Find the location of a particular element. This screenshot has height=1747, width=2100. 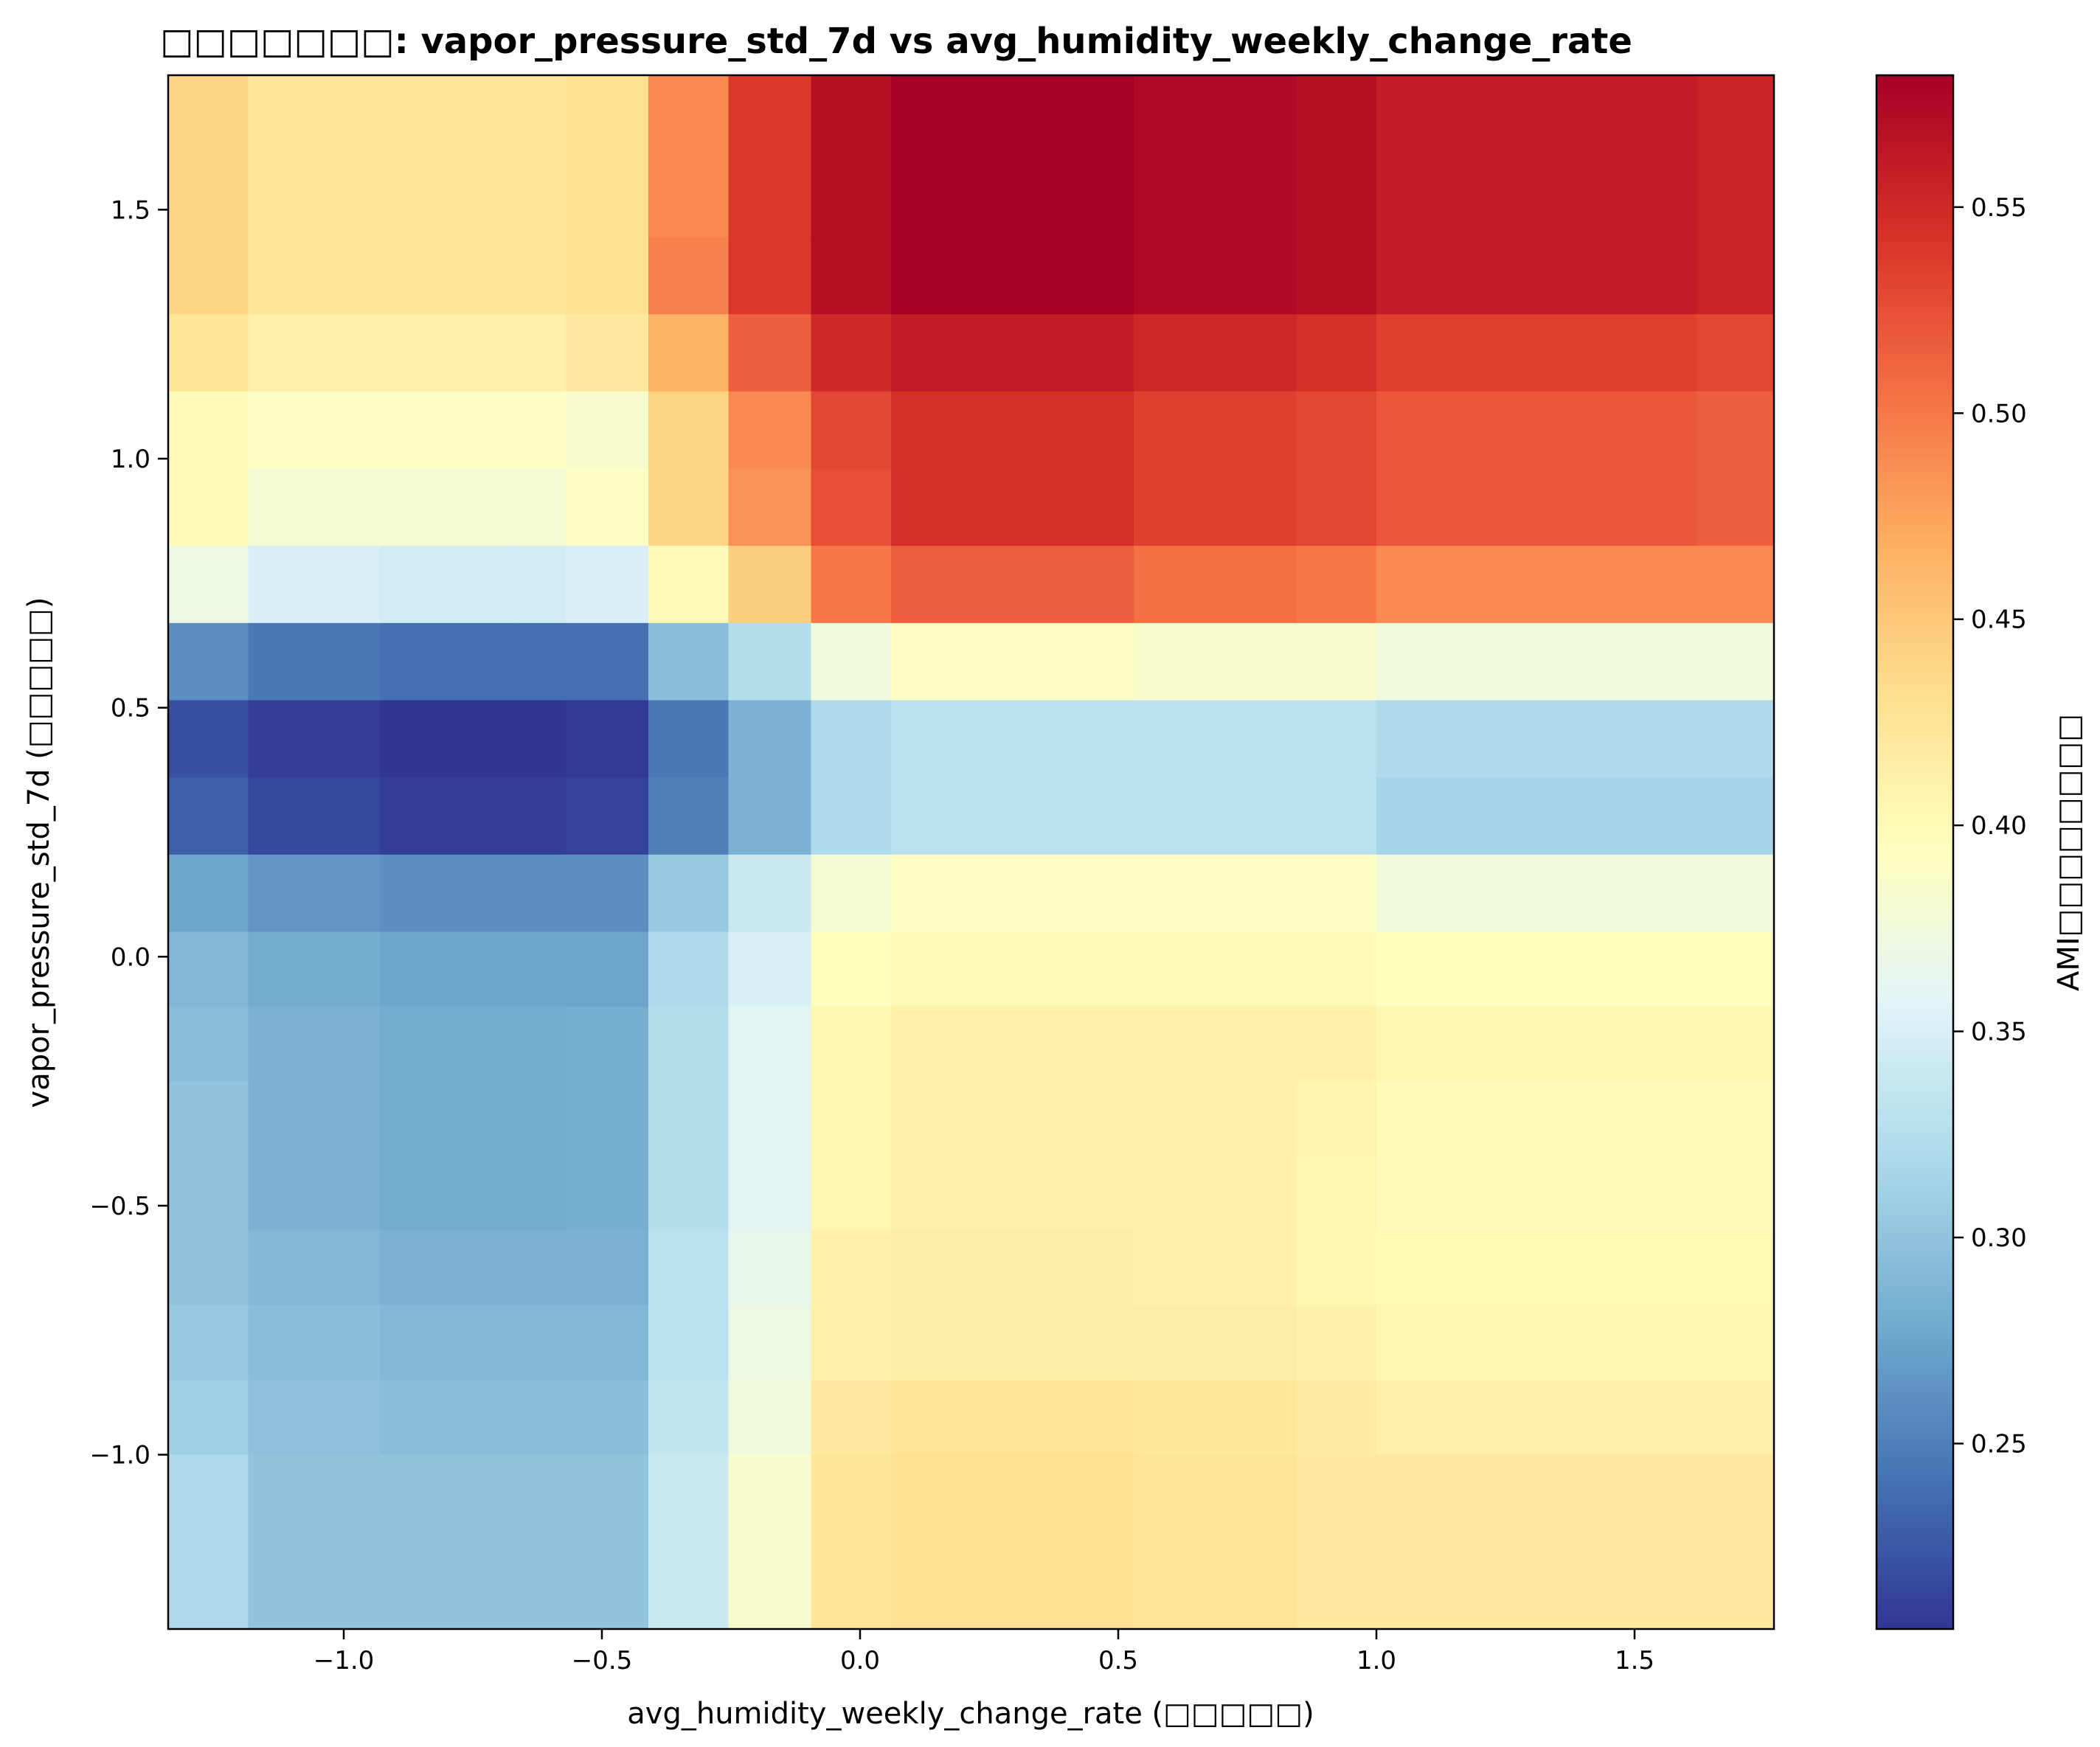

x-axis: −1.0 −0.5 0.0 0.5 1.0 1.5 is located at coordinates (983, 1652).